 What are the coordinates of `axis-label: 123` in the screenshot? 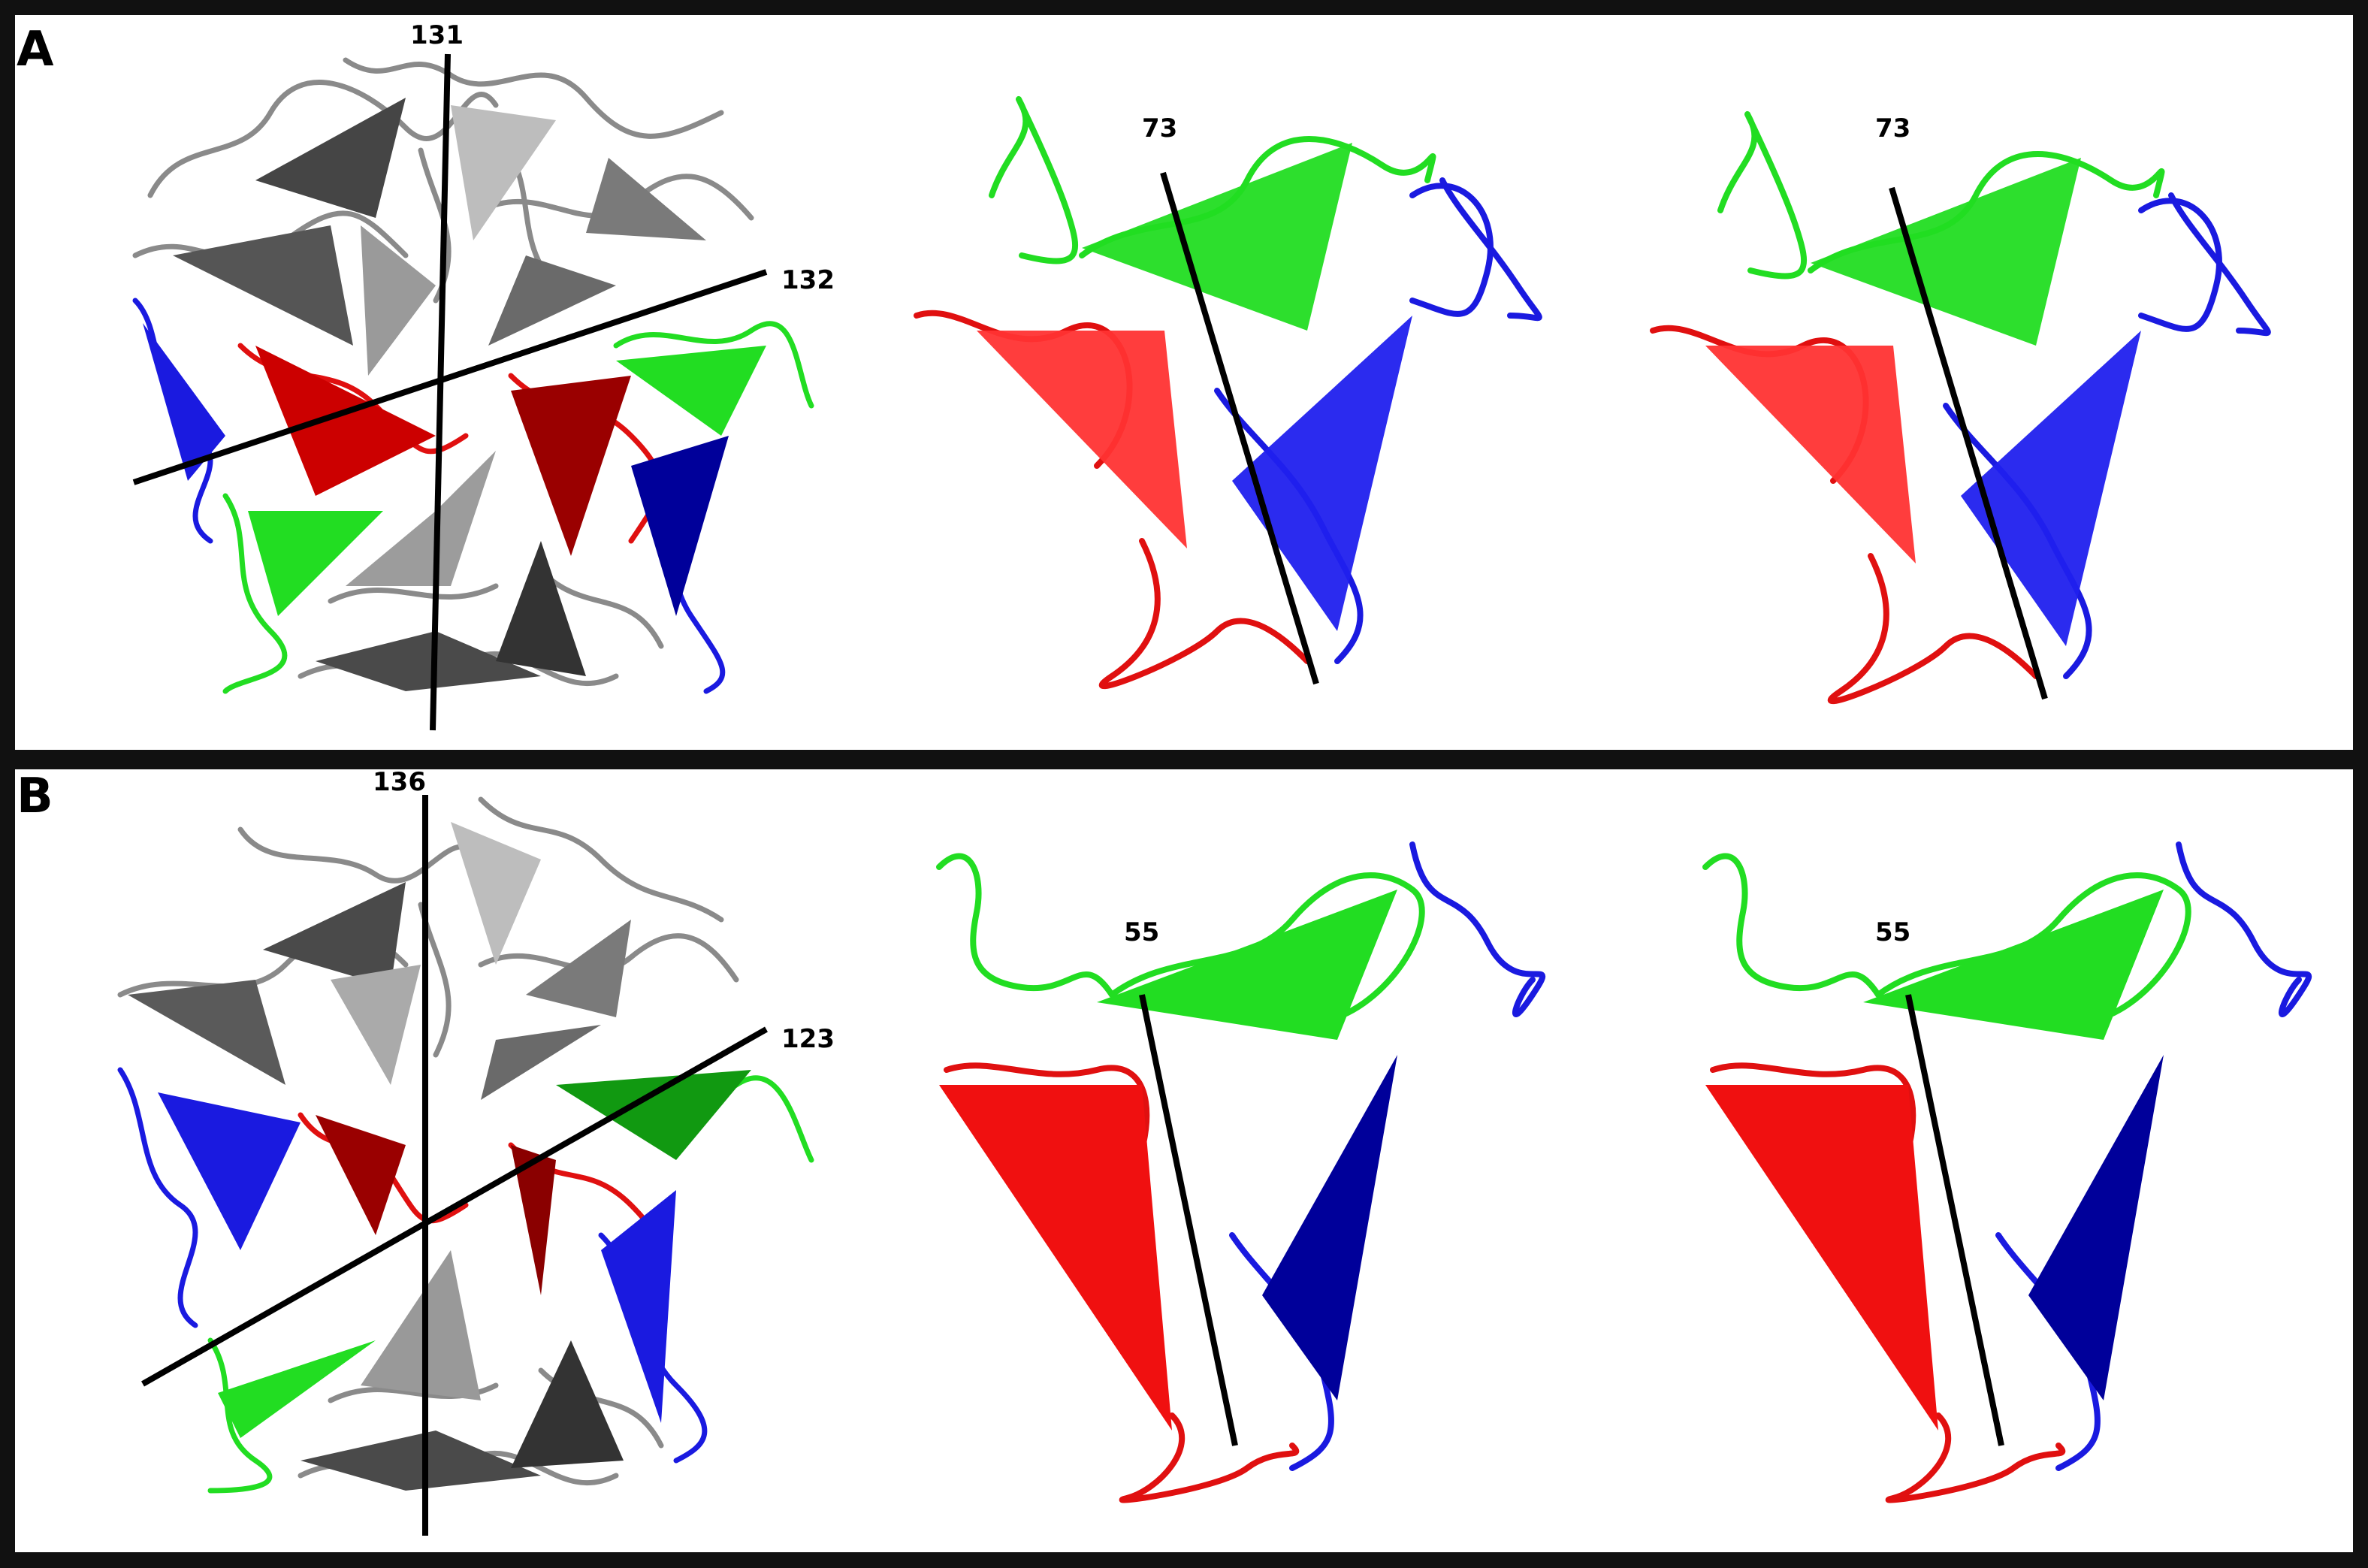 It's located at (808, 1039).